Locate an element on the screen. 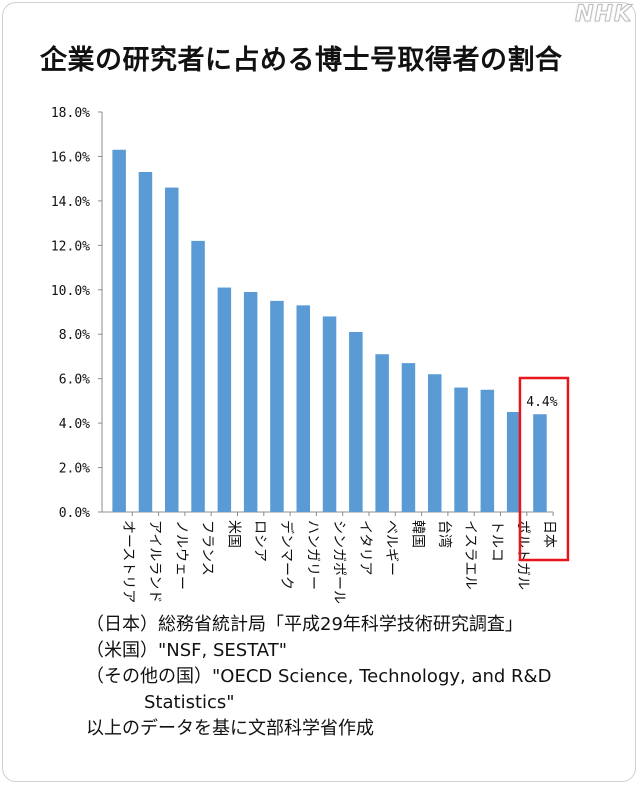  category-label: 米国 is located at coordinates (233, 534).